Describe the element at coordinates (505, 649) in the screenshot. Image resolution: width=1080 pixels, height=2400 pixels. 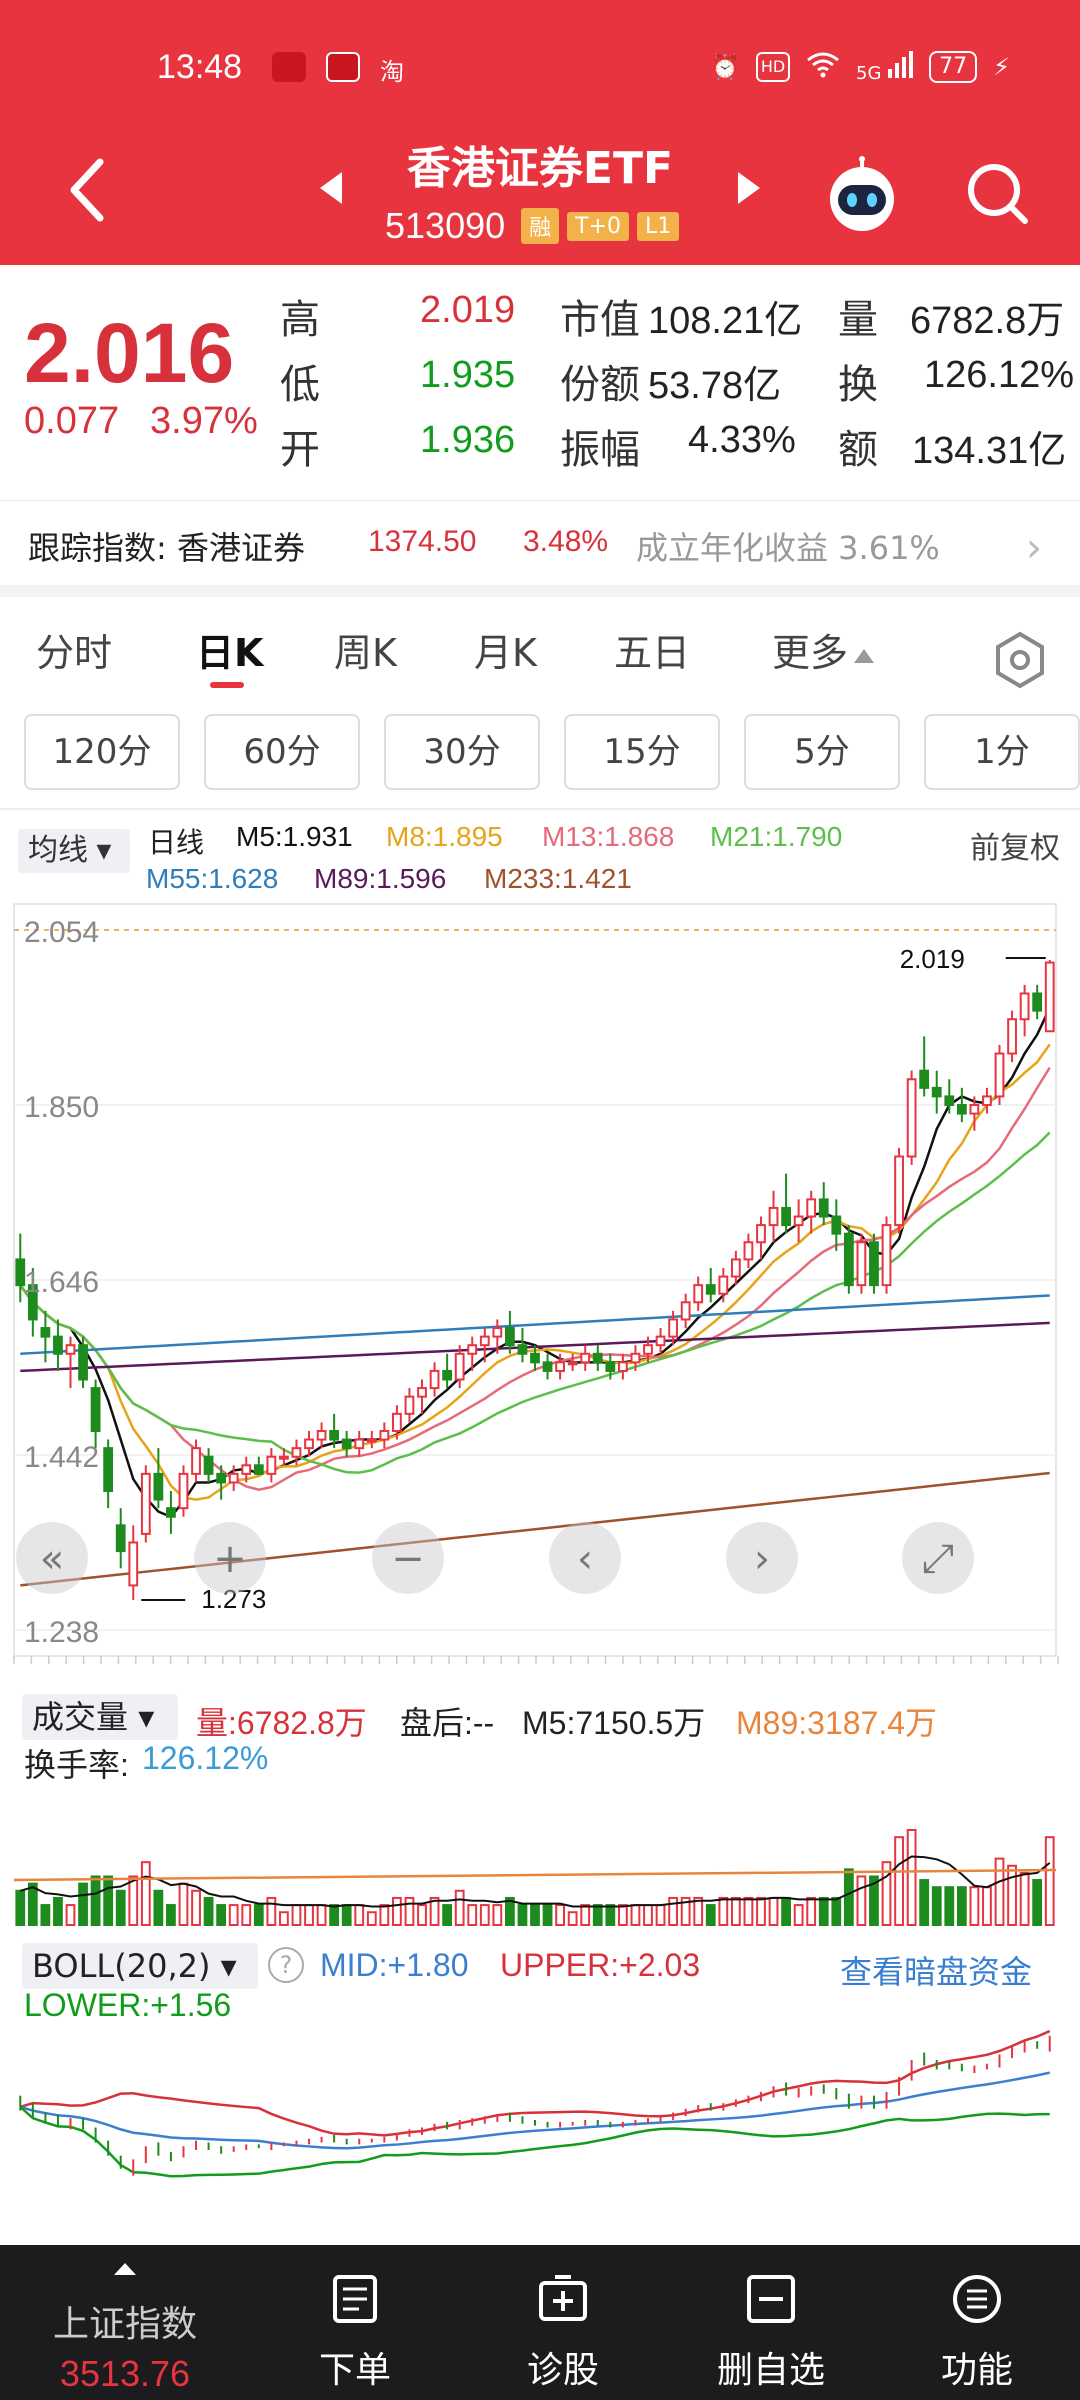
I see `tab-monthly-k: 月K` at that location.